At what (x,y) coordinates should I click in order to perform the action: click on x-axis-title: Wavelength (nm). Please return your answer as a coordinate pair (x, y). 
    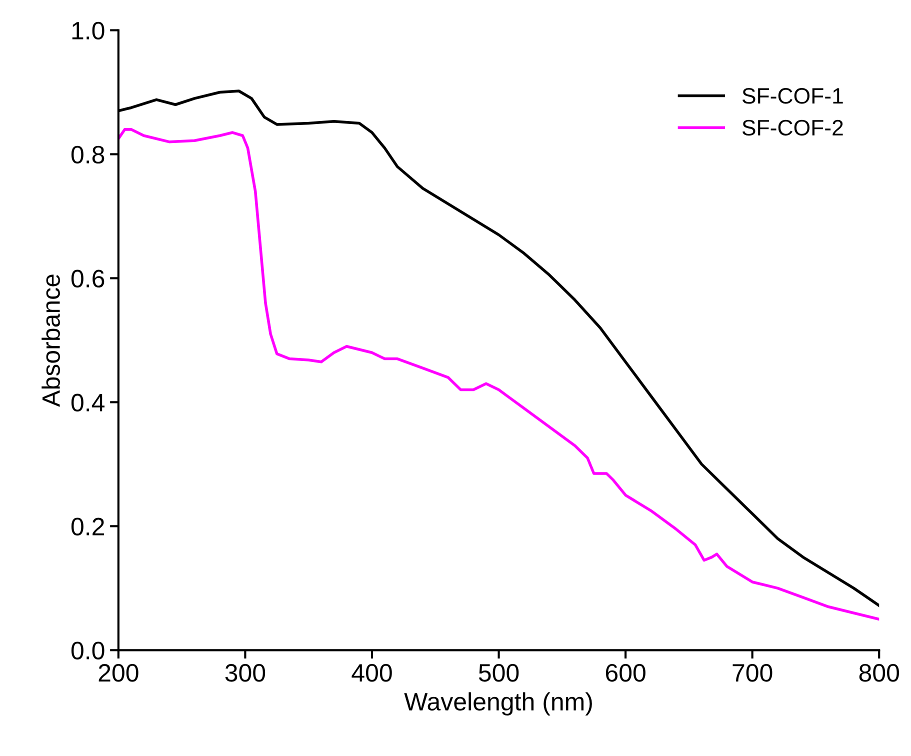
    Looking at the image, I should click on (498, 704).